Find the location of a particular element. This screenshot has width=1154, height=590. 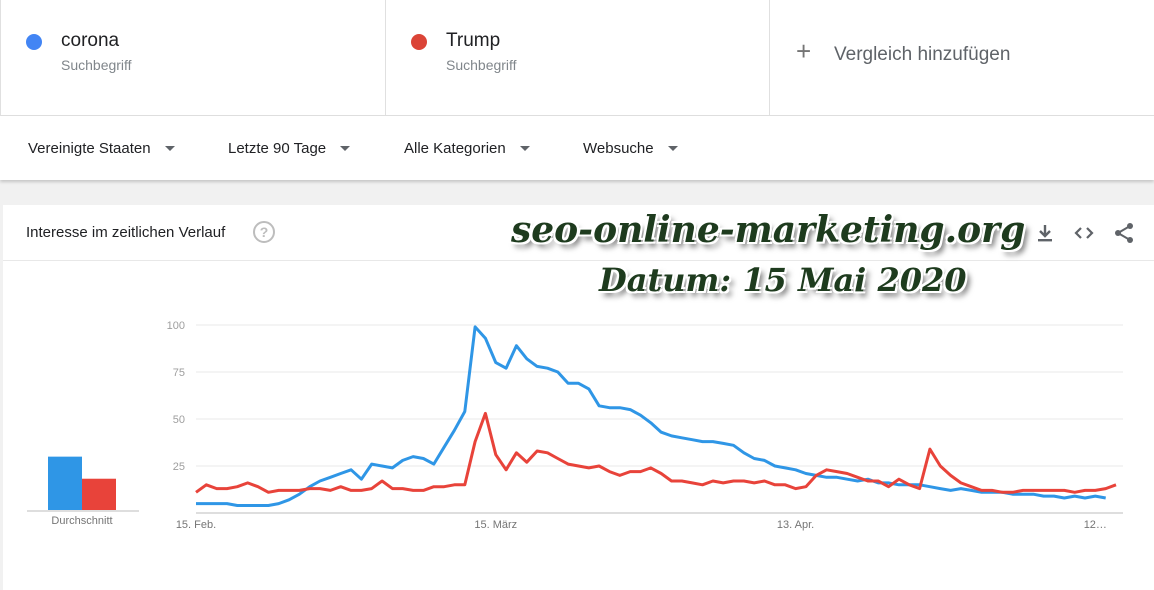

watermark-date: Datum: 15 Mai 2020 is located at coordinates (783, 280).